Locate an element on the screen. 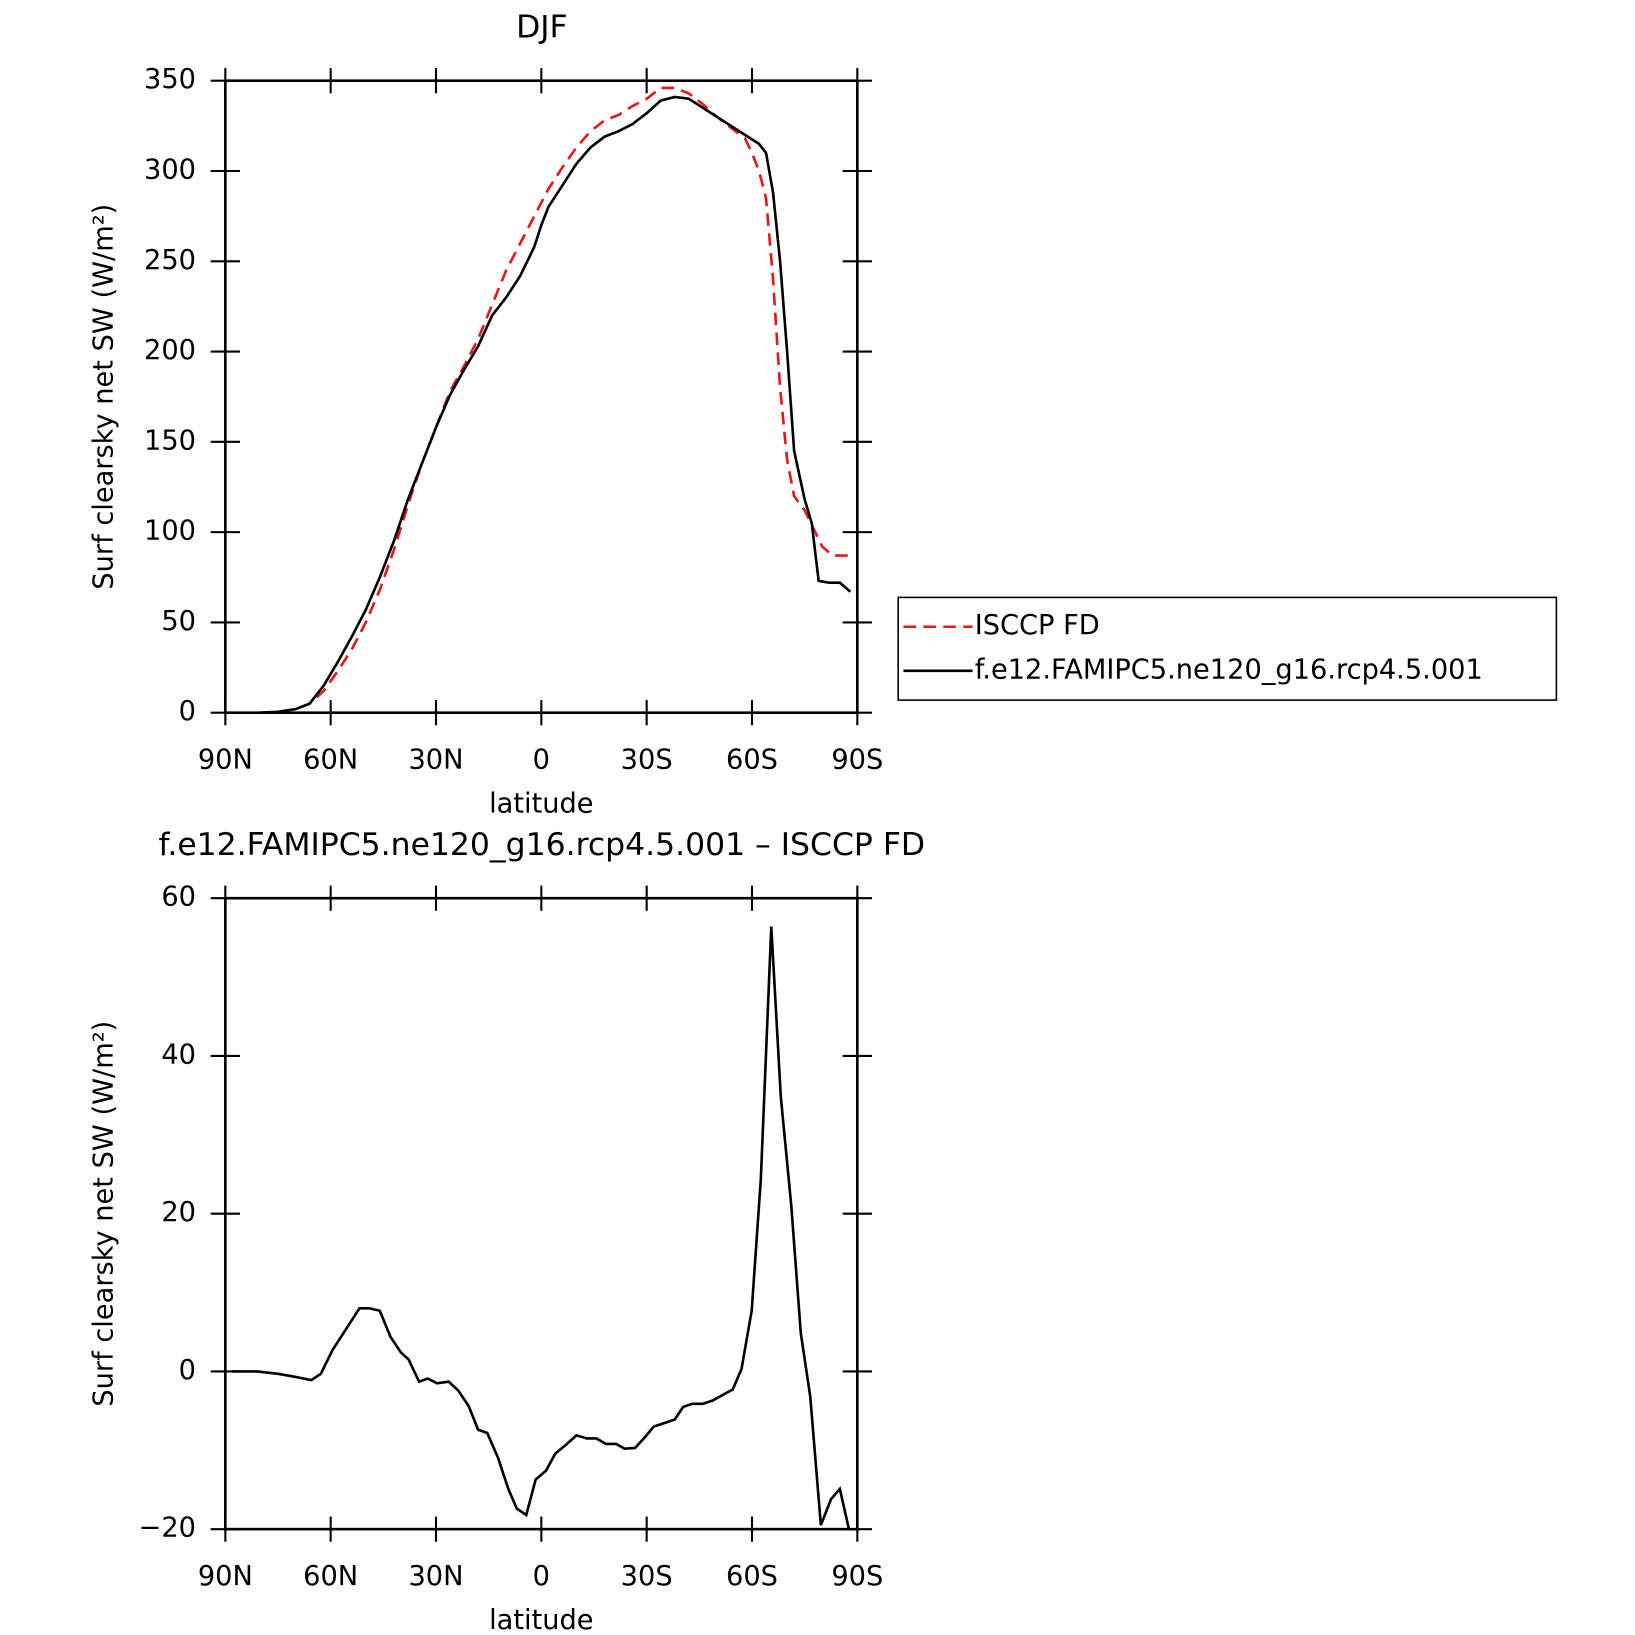  y-tick-label: 300 is located at coordinates (170, 169).